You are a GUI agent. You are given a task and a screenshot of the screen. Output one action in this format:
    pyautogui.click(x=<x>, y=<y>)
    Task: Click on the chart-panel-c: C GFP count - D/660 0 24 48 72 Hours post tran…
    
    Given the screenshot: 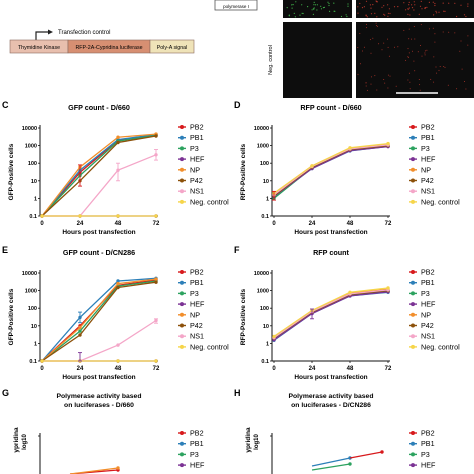 What is the action you would take?
    pyautogui.click(x=115, y=168)
    